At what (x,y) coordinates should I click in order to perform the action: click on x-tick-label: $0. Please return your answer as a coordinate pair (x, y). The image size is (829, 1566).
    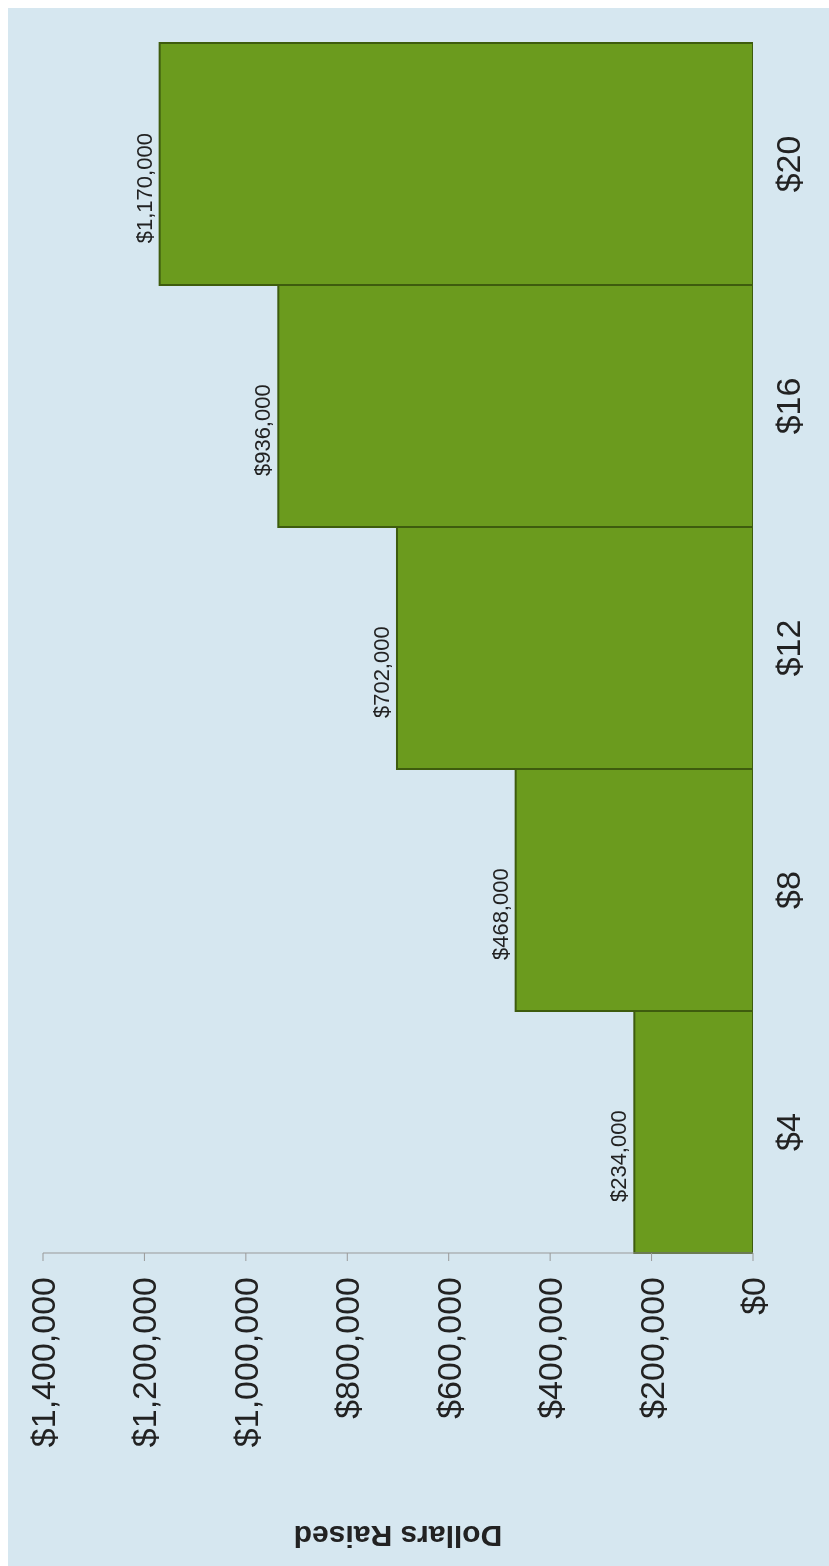
    Looking at the image, I should click on (753, 1296).